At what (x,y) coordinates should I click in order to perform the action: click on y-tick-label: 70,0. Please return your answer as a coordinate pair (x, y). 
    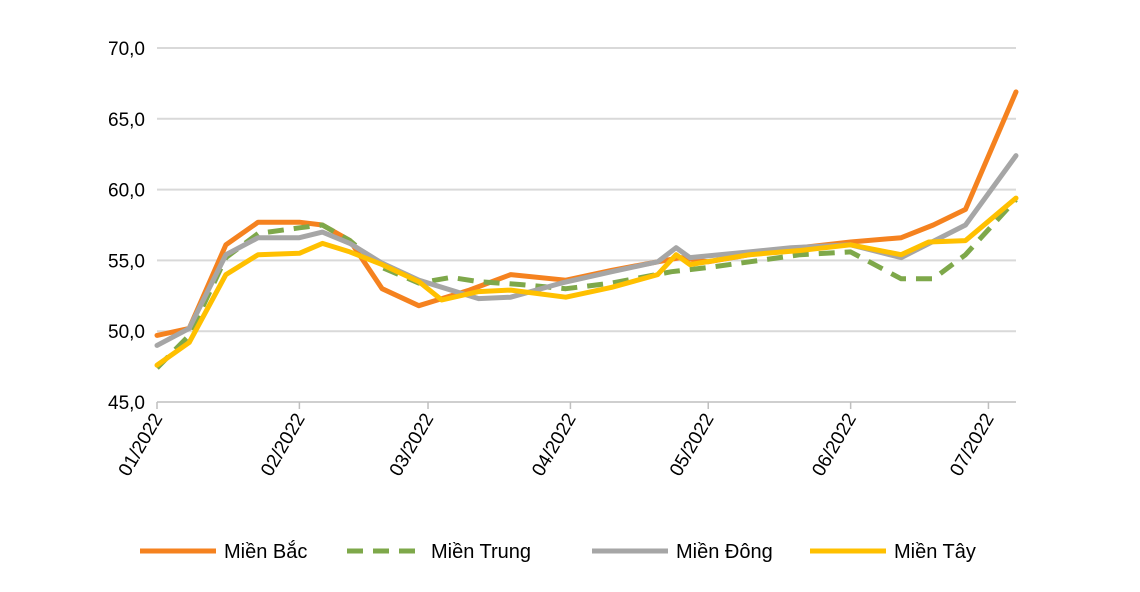
    Looking at the image, I should click on (126, 49).